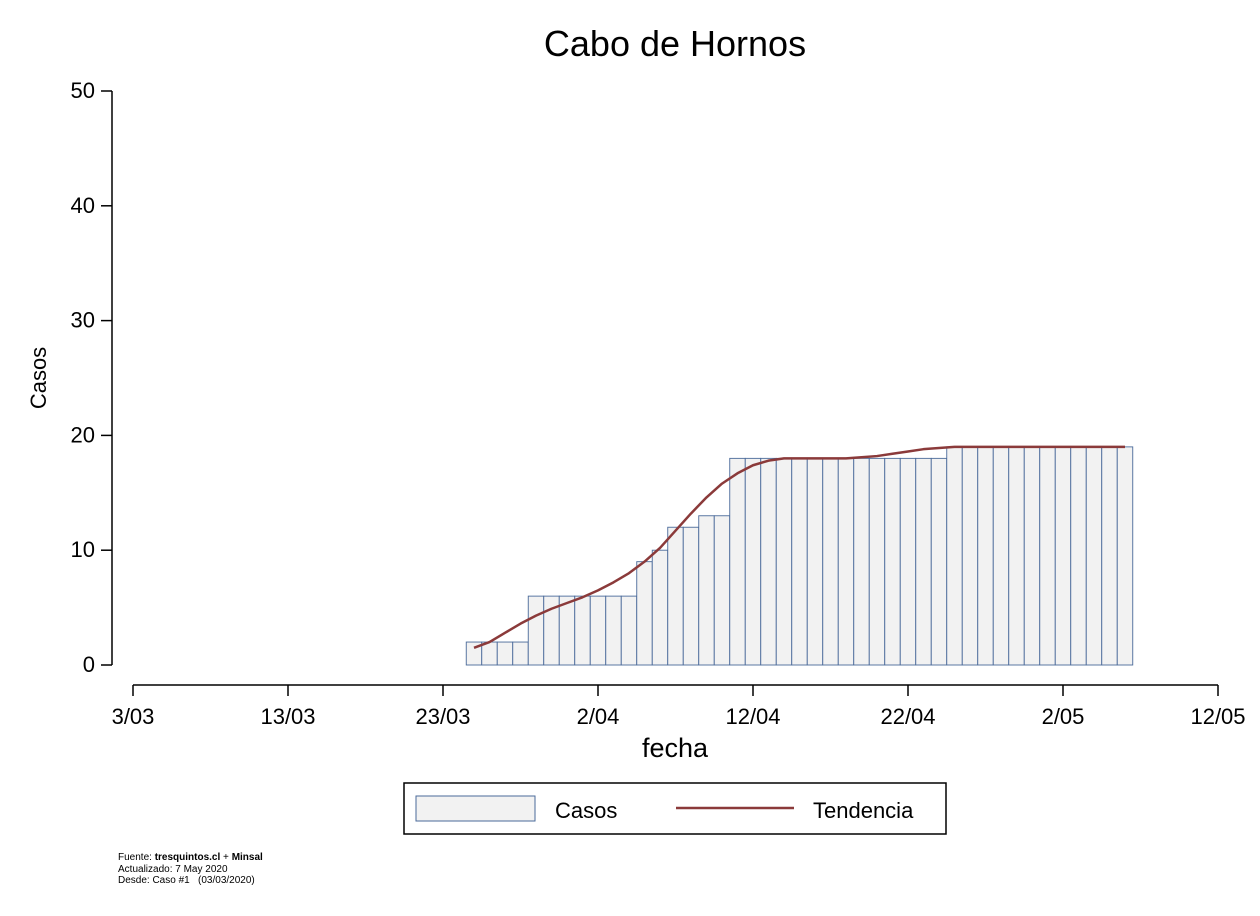 This screenshot has height=916, width=1260. Describe the element at coordinates (287, 716) in the screenshot. I see `x-tick-label: 13/03` at that location.